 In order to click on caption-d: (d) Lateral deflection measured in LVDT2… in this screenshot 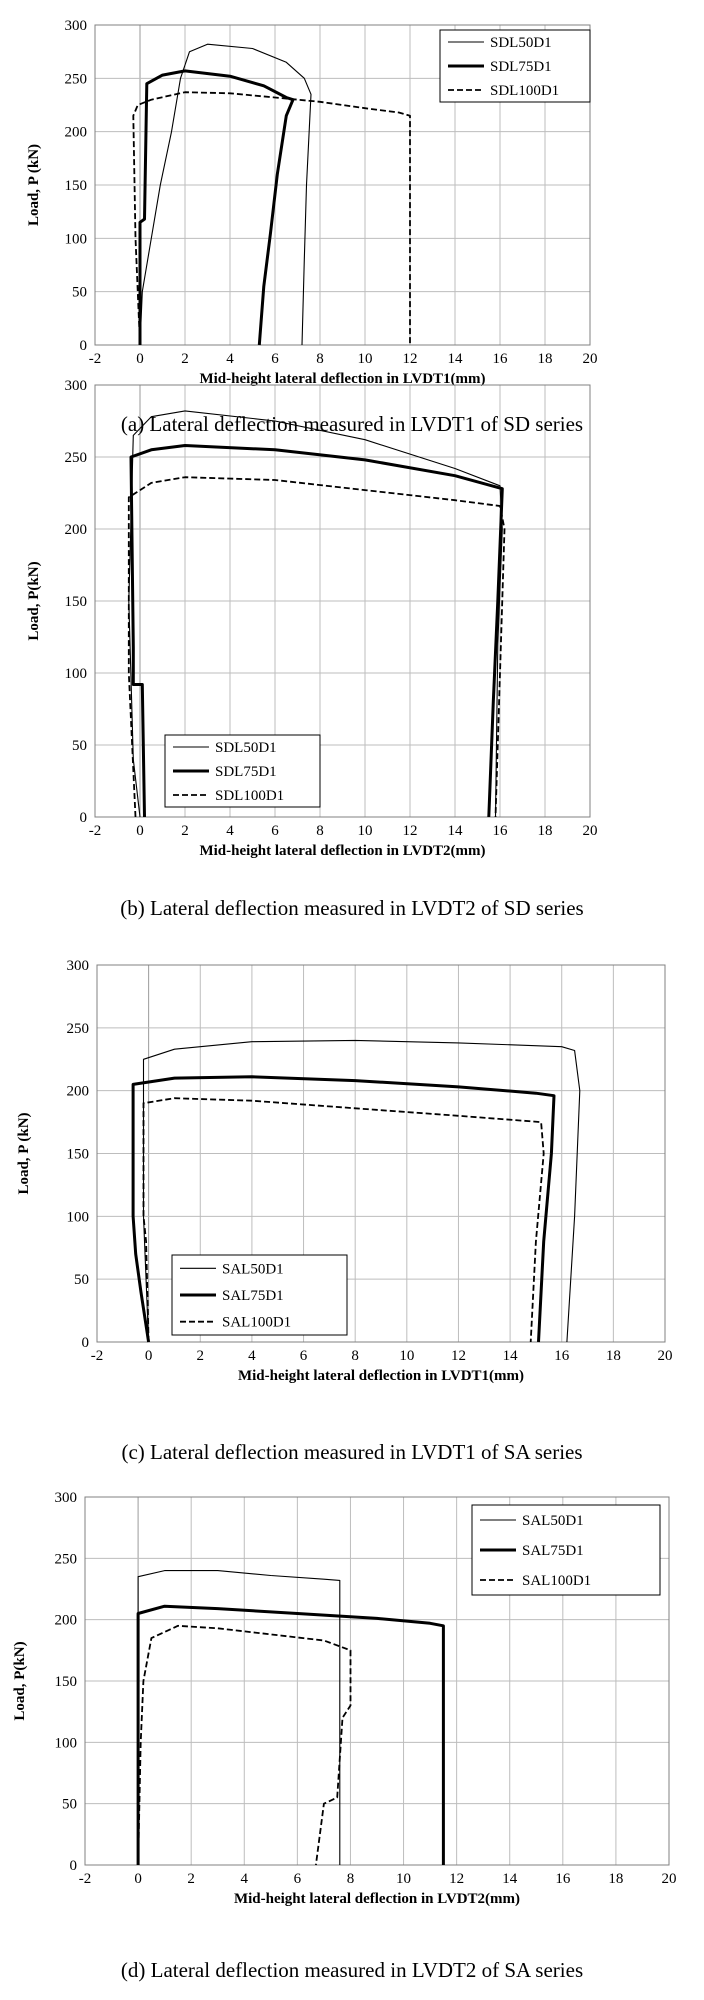, I will do `click(352, 1970)`.